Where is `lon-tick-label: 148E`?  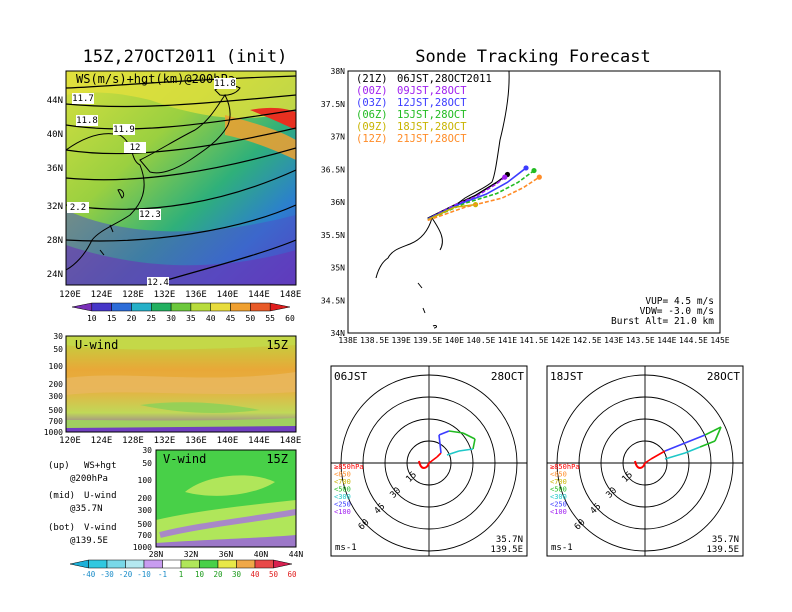
lon-tick-label: 148E is located at coordinates (291, 295).